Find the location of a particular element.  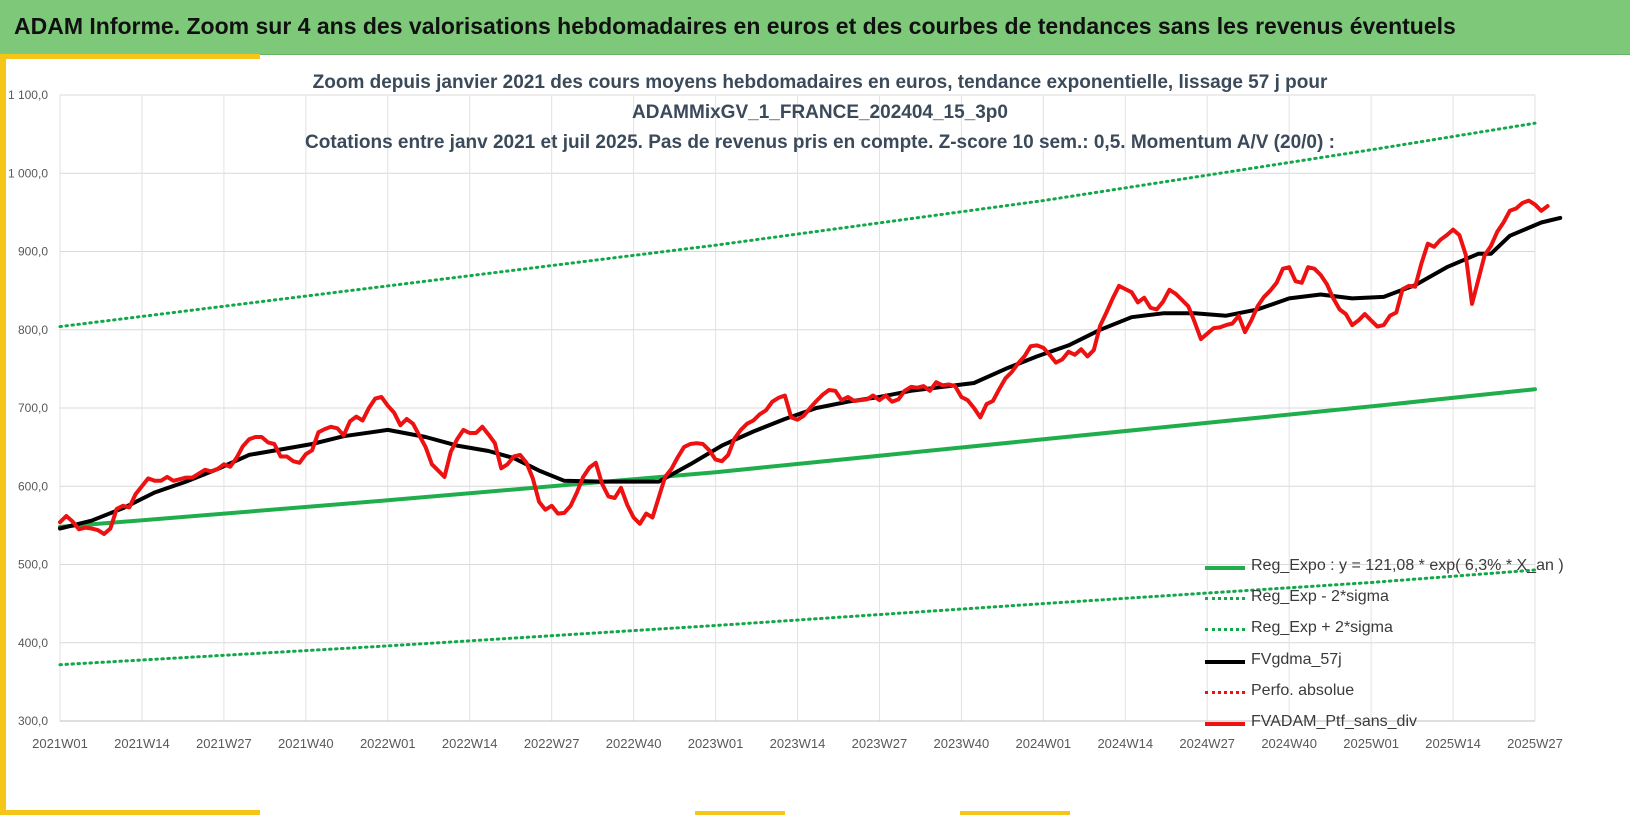

y-tick-label: 500,0 is located at coordinates (33, 565).